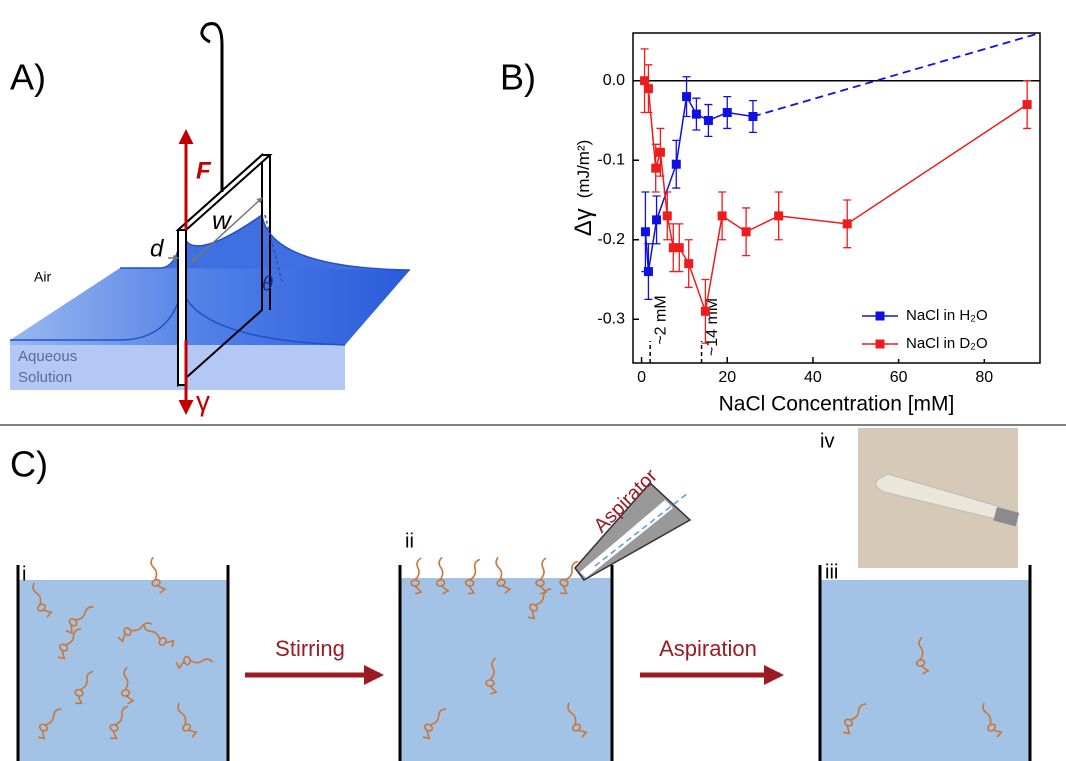 This screenshot has height=761, width=1066. Describe the element at coordinates (641, 377) in the screenshot. I see `x-tick-label: 0` at that location.